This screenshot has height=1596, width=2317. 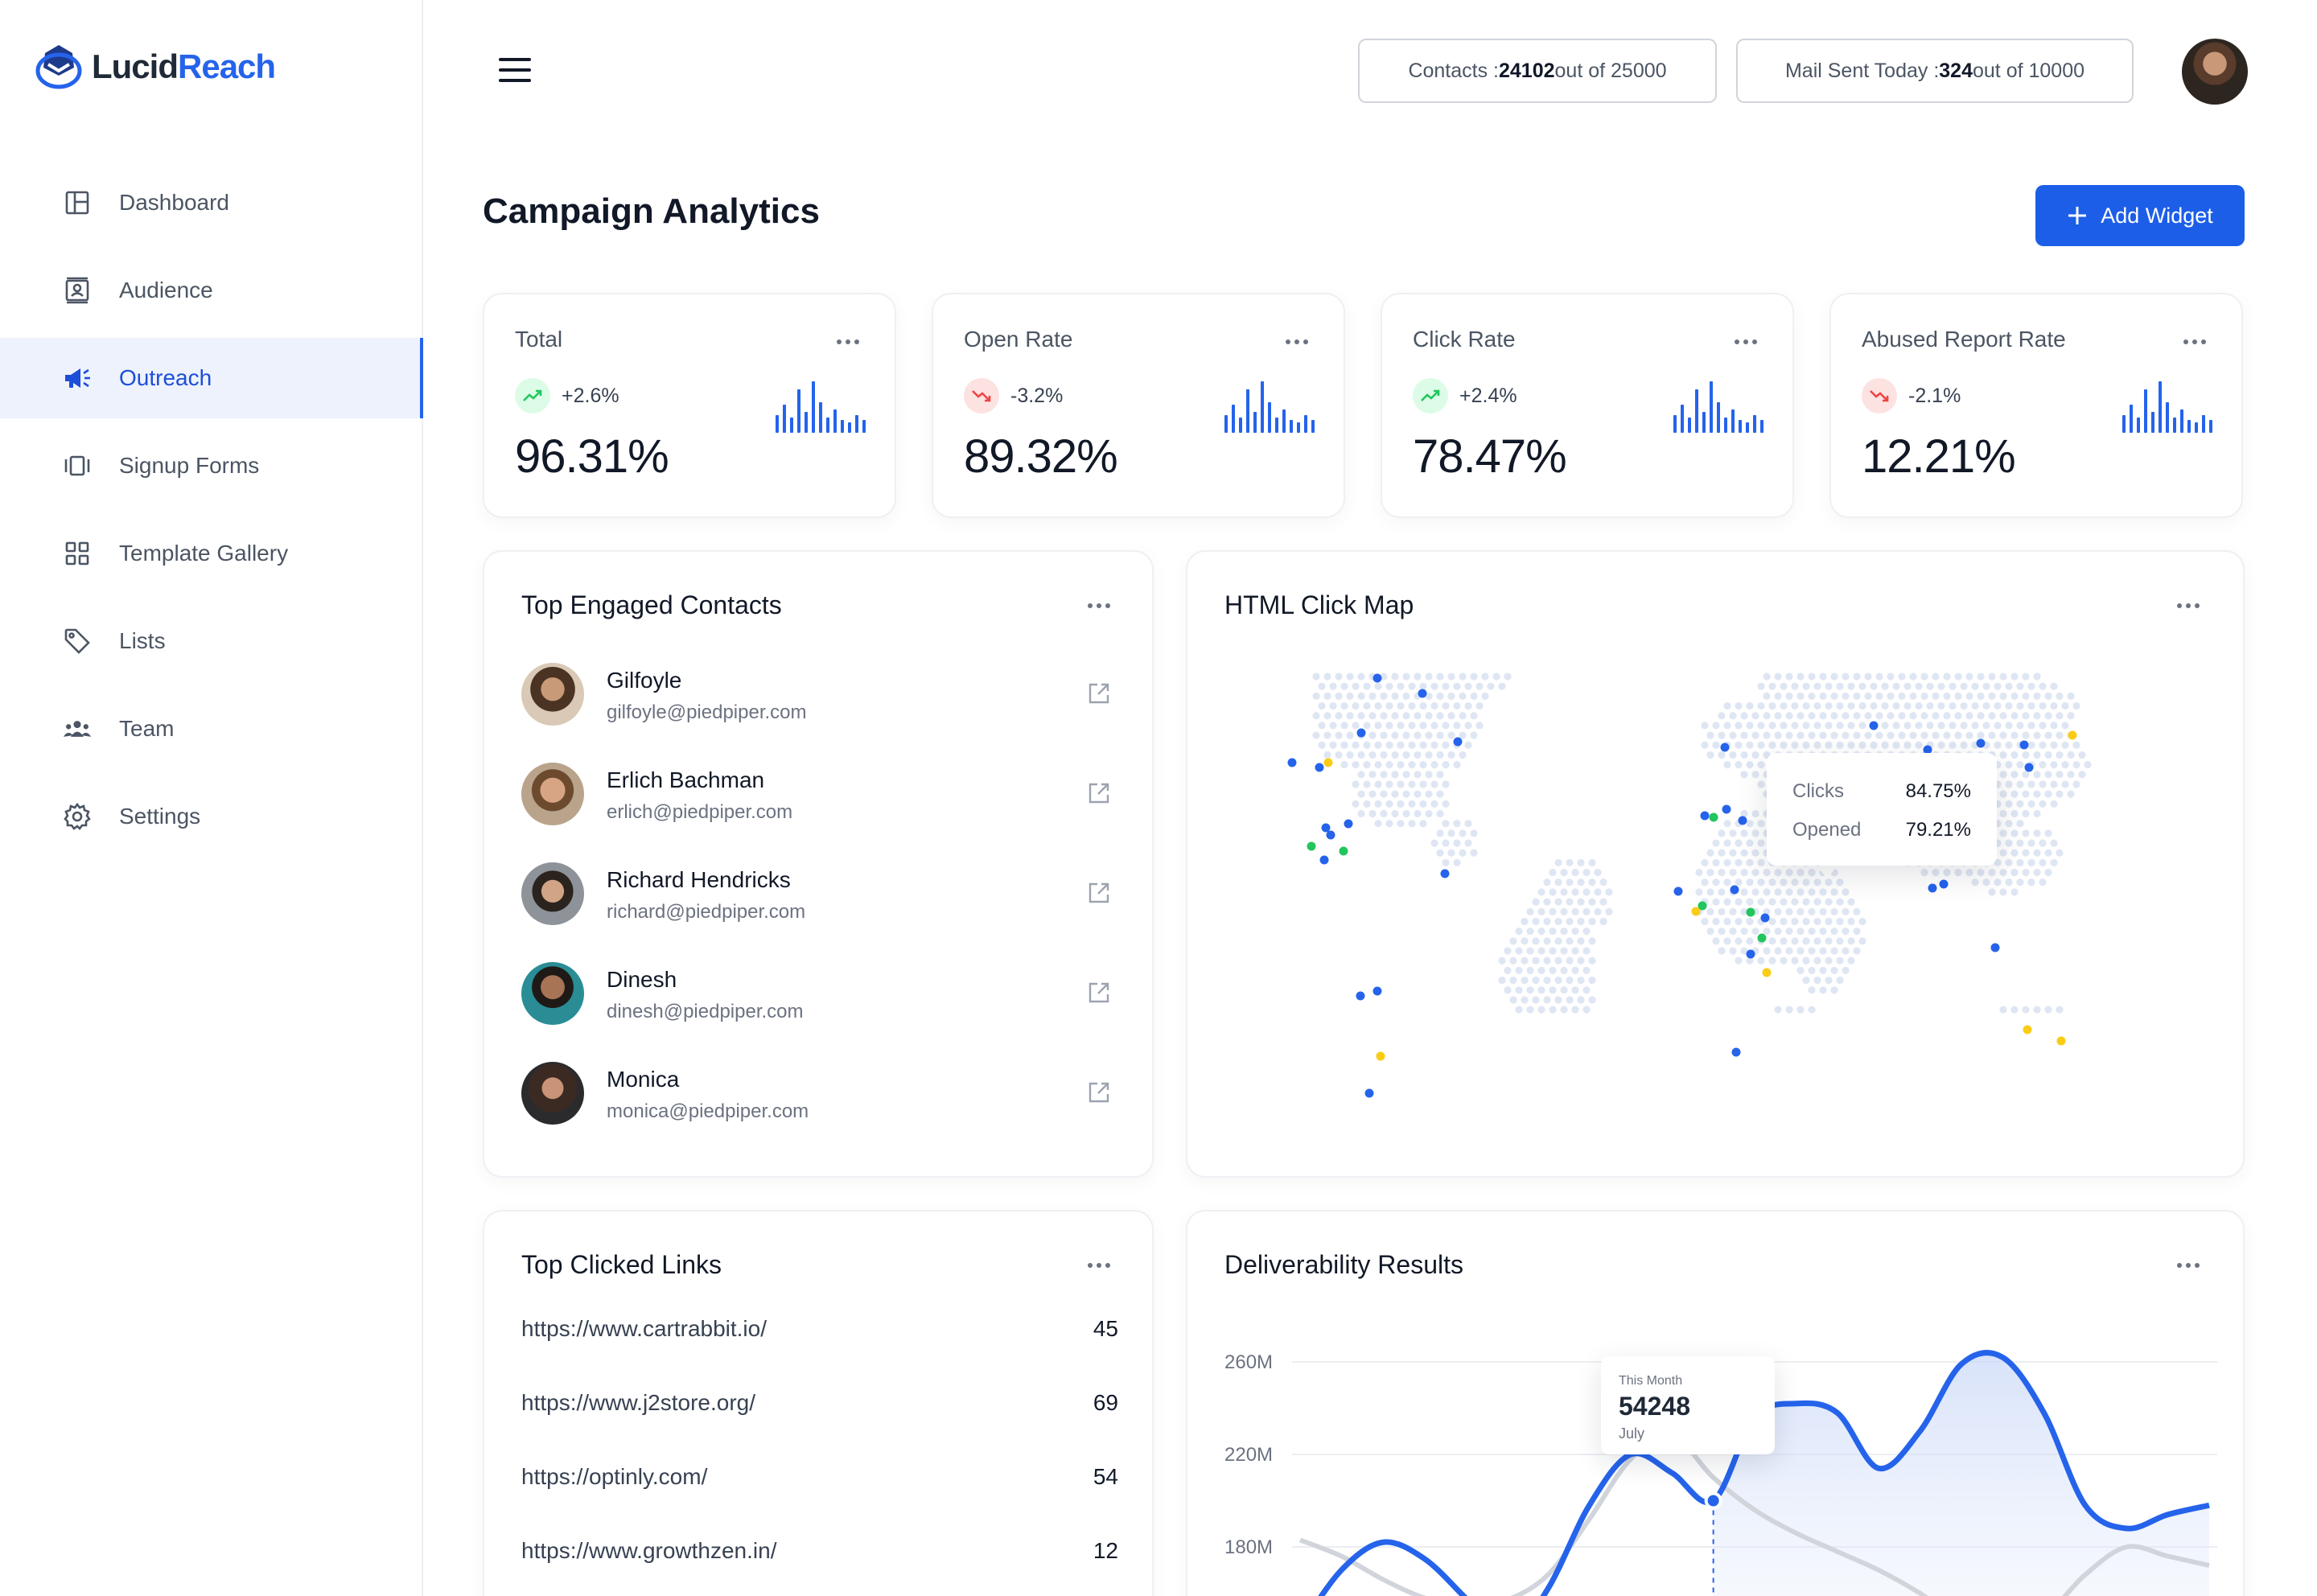 I want to click on sidebar-item-template-gallery: Template Gallery, so click(x=211, y=553).